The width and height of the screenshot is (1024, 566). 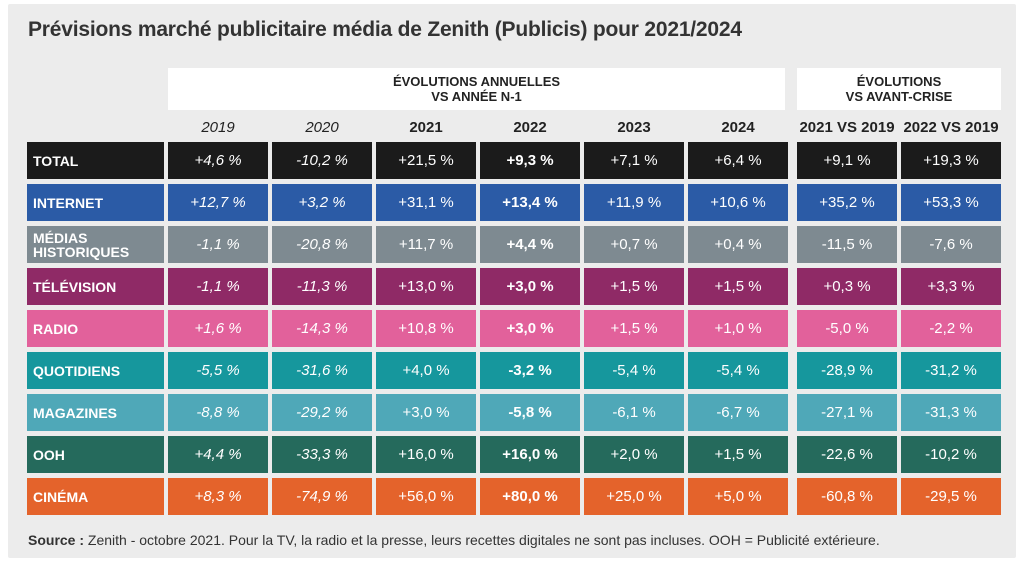 What do you see at coordinates (95, 202) in the screenshot?
I see `row-label: INTERNET` at bounding box center [95, 202].